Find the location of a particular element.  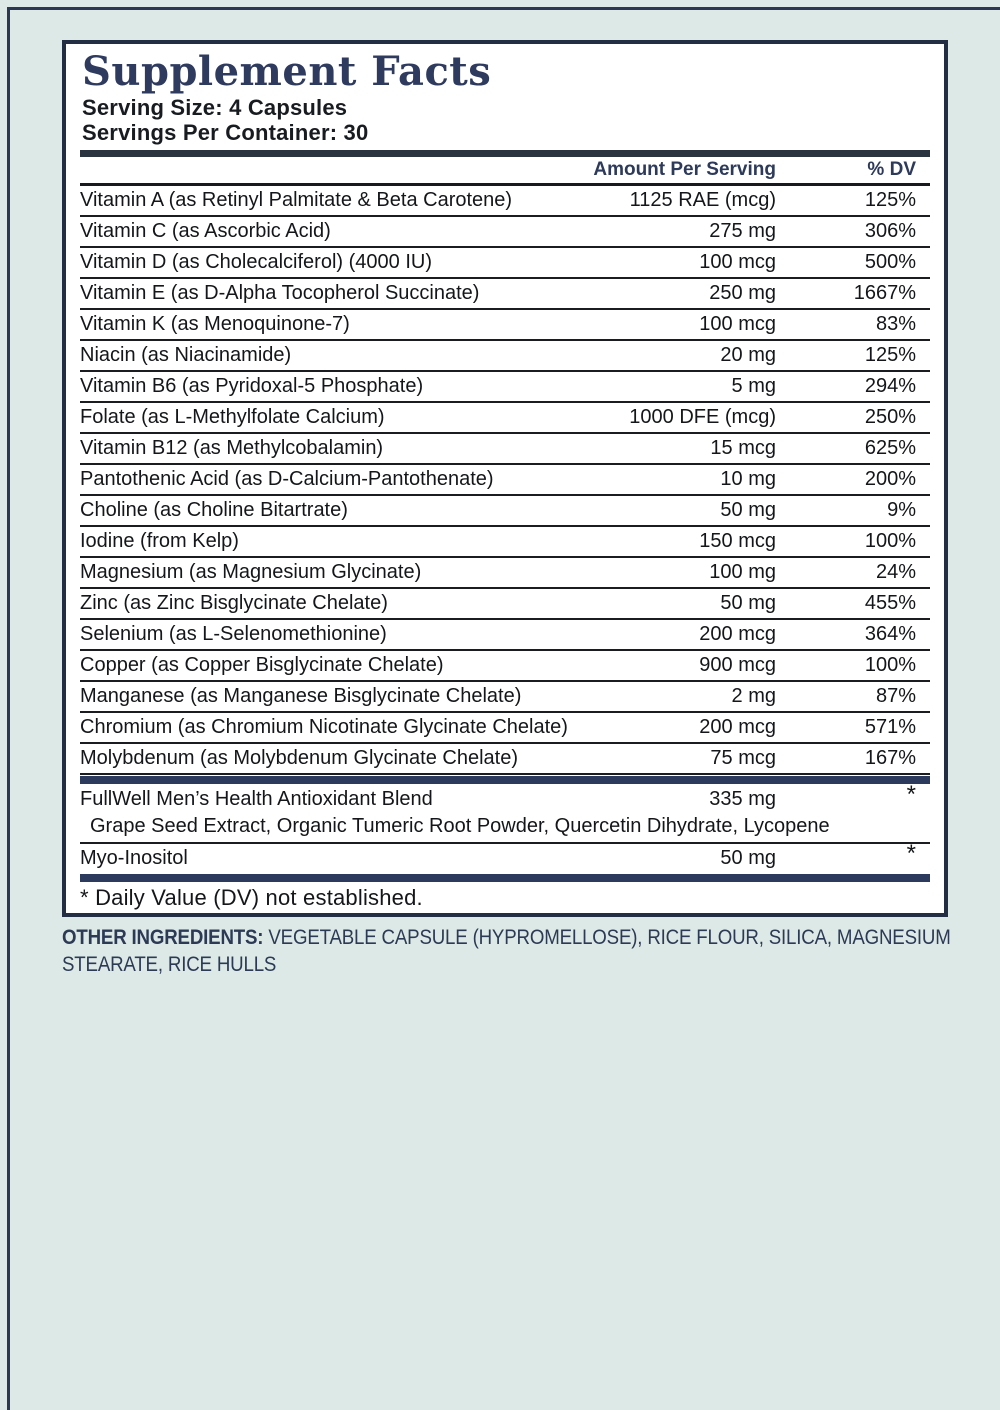

ingredient-dv: 455% is located at coordinates (890, 603).